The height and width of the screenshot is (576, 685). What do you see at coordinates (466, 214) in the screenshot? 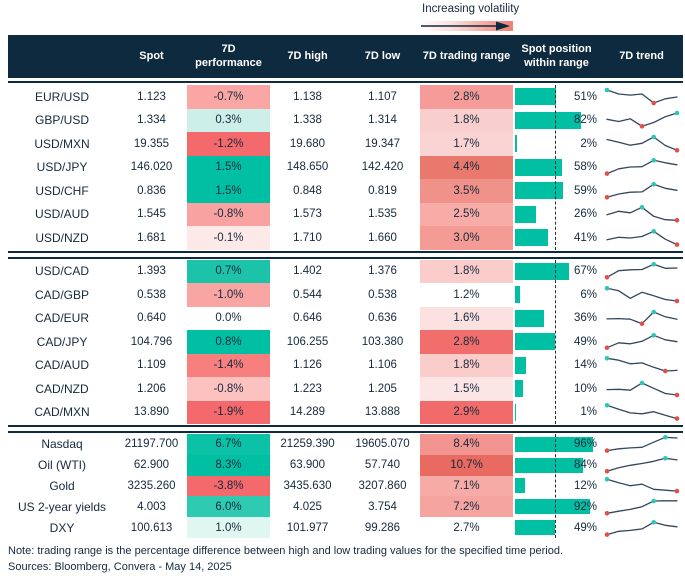
I see `trading-range-heat-cell: 2.5%` at bounding box center [466, 214].